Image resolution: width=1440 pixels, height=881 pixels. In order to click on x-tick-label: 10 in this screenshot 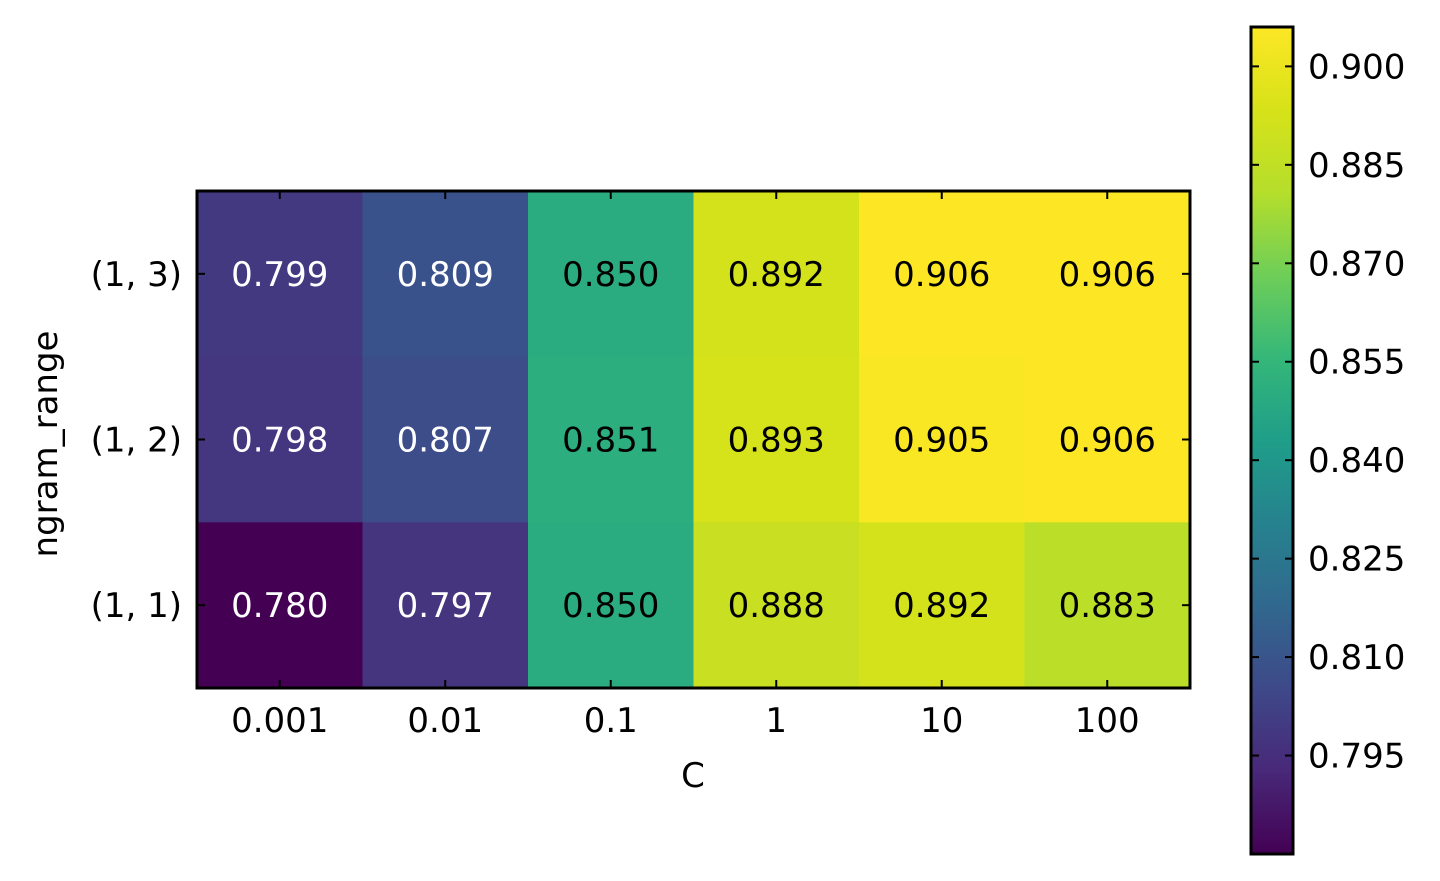, I will do `click(941, 721)`.